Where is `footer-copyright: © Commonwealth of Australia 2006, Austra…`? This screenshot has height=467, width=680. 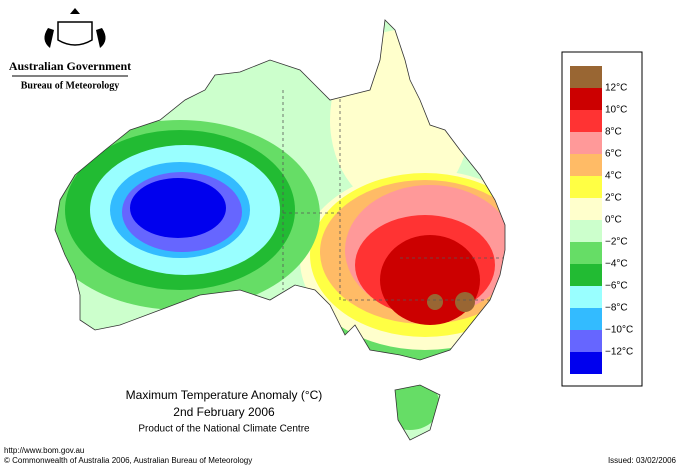 footer-copyright: © Commonwealth of Australia 2006, Austra… is located at coordinates (128, 460).